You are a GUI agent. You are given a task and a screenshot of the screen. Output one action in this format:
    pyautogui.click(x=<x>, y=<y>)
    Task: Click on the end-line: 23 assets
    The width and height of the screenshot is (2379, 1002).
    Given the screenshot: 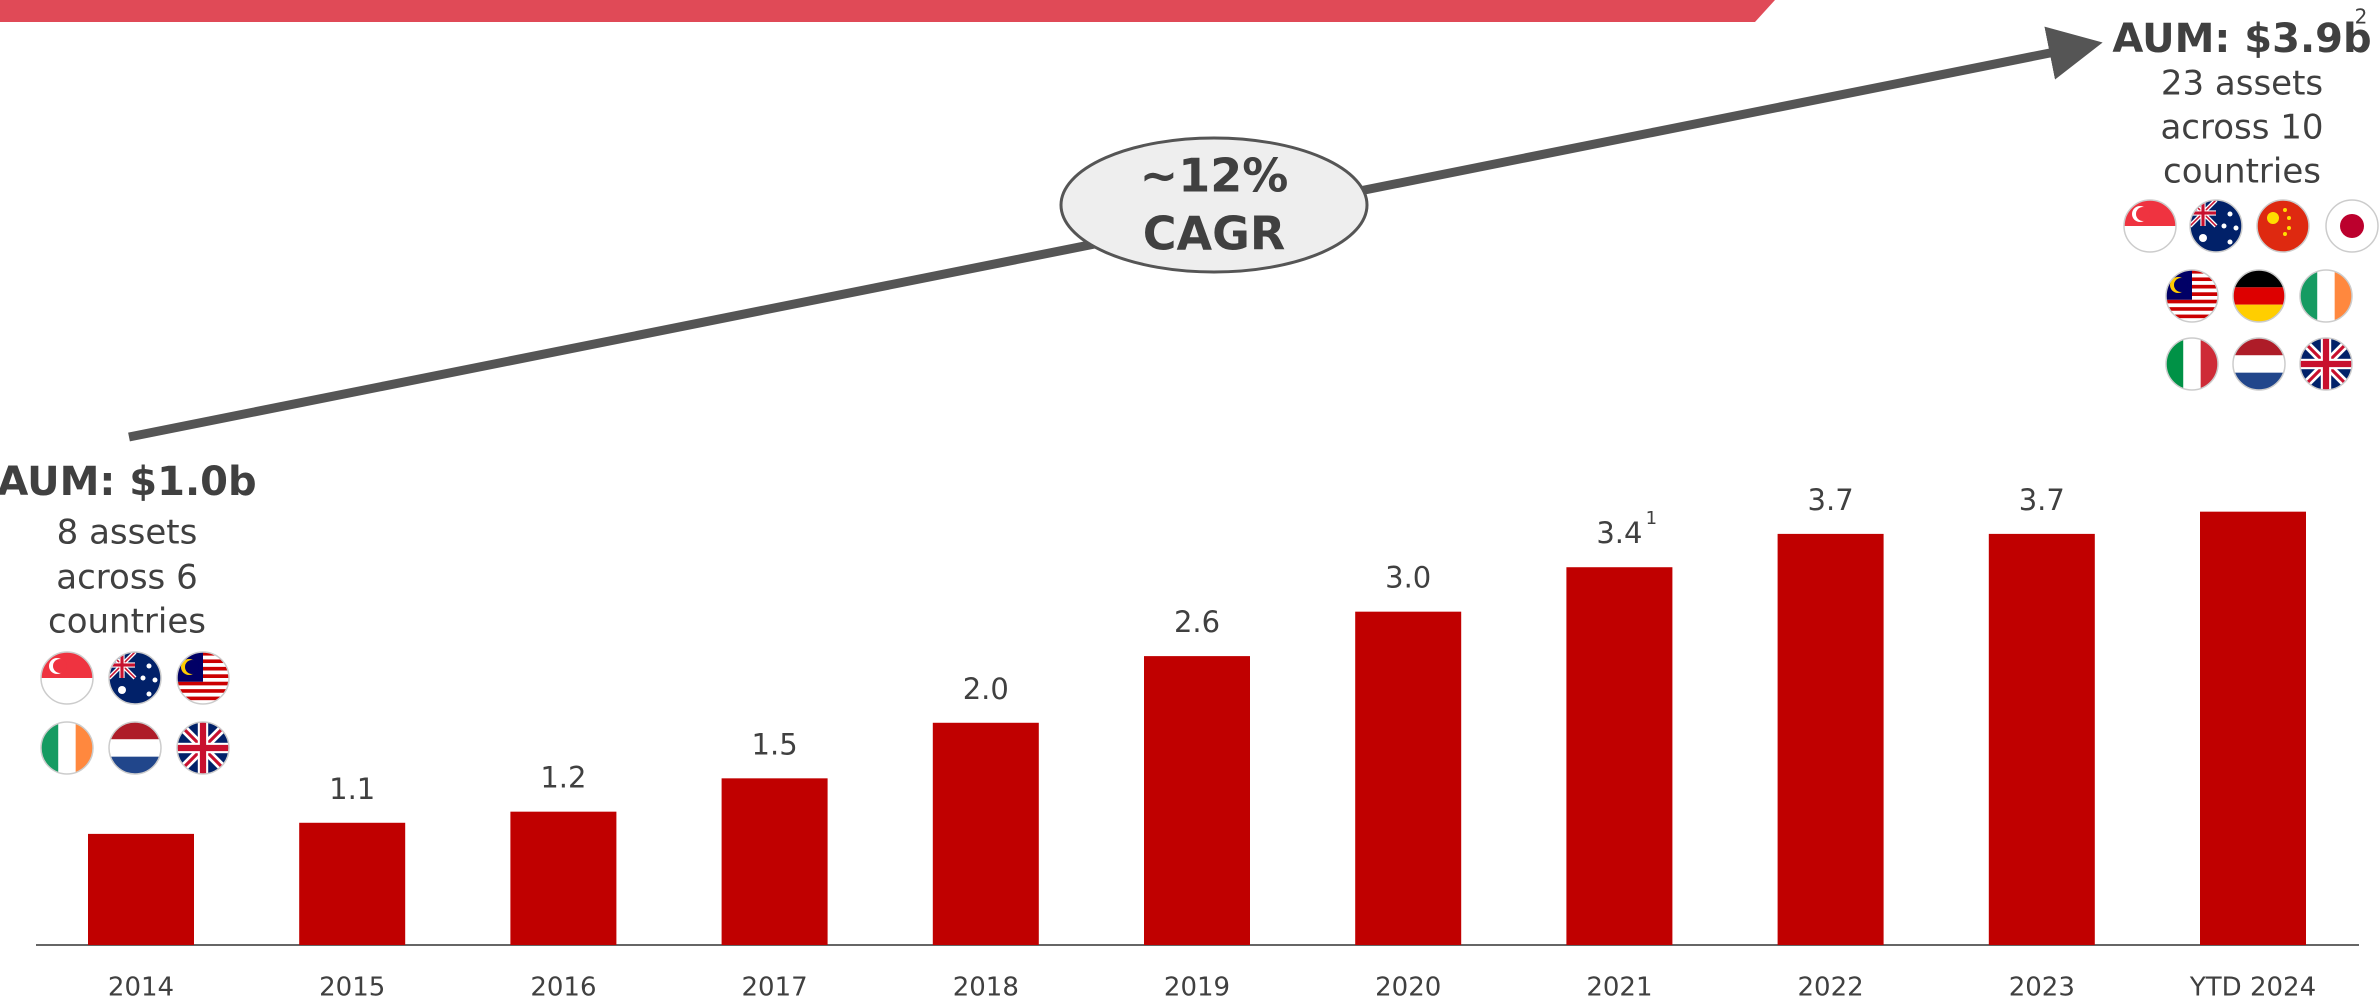 What is the action you would take?
    pyautogui.click(x=2242, y=84)
    